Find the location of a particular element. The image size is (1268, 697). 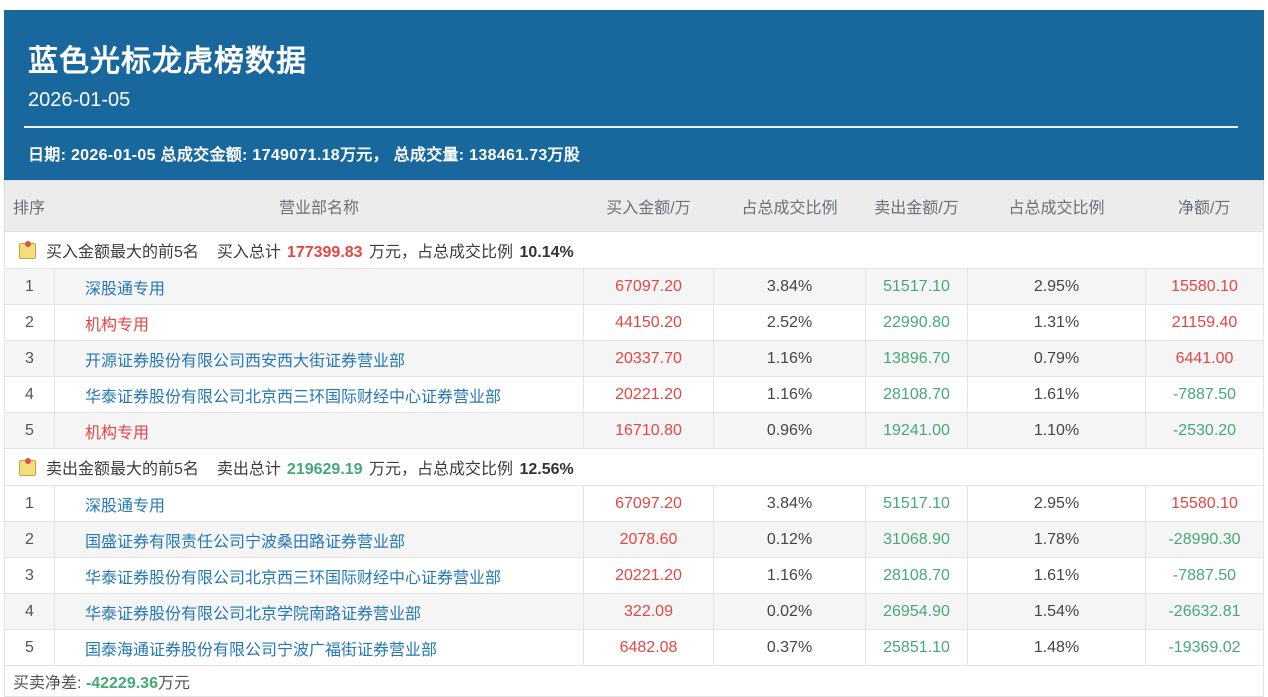

page-title: 蓝色光标龙虎榜数据 is located at coordinates (167, 61).